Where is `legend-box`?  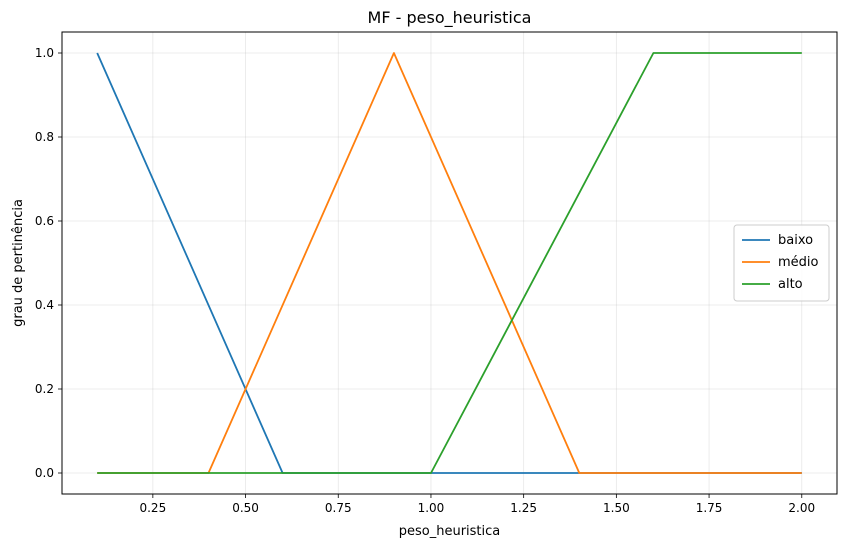 legend-box is located at coordinates (781, 263).